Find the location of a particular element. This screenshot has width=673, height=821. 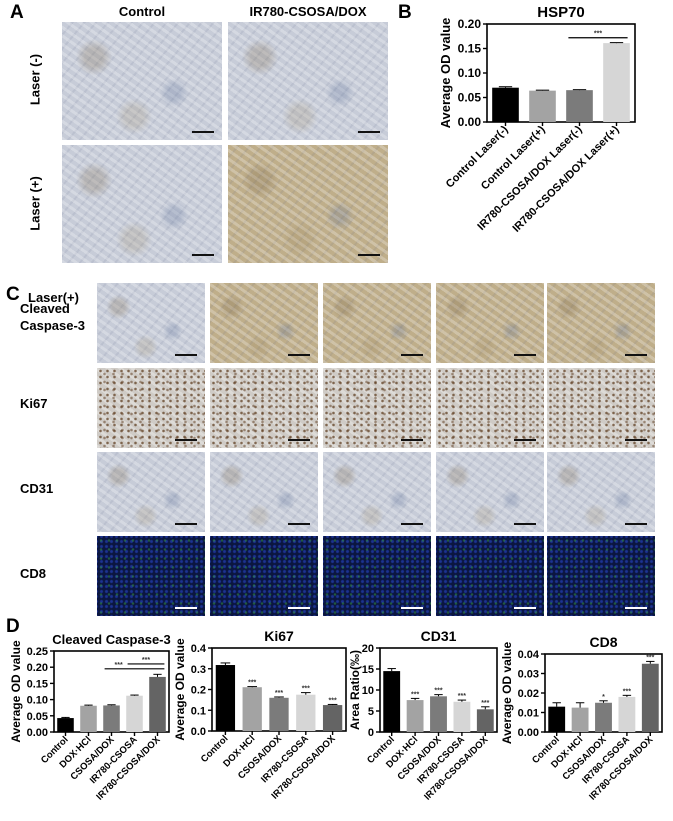

y-tick-label: 0.25 is located at coordinates (37, 652).